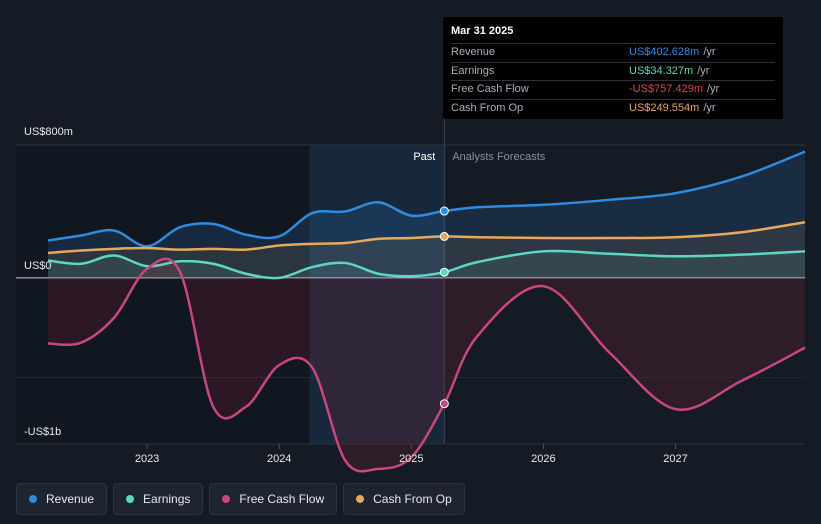  I want to click on tooltip-date: Mar 31 2025, so click(482, 31).